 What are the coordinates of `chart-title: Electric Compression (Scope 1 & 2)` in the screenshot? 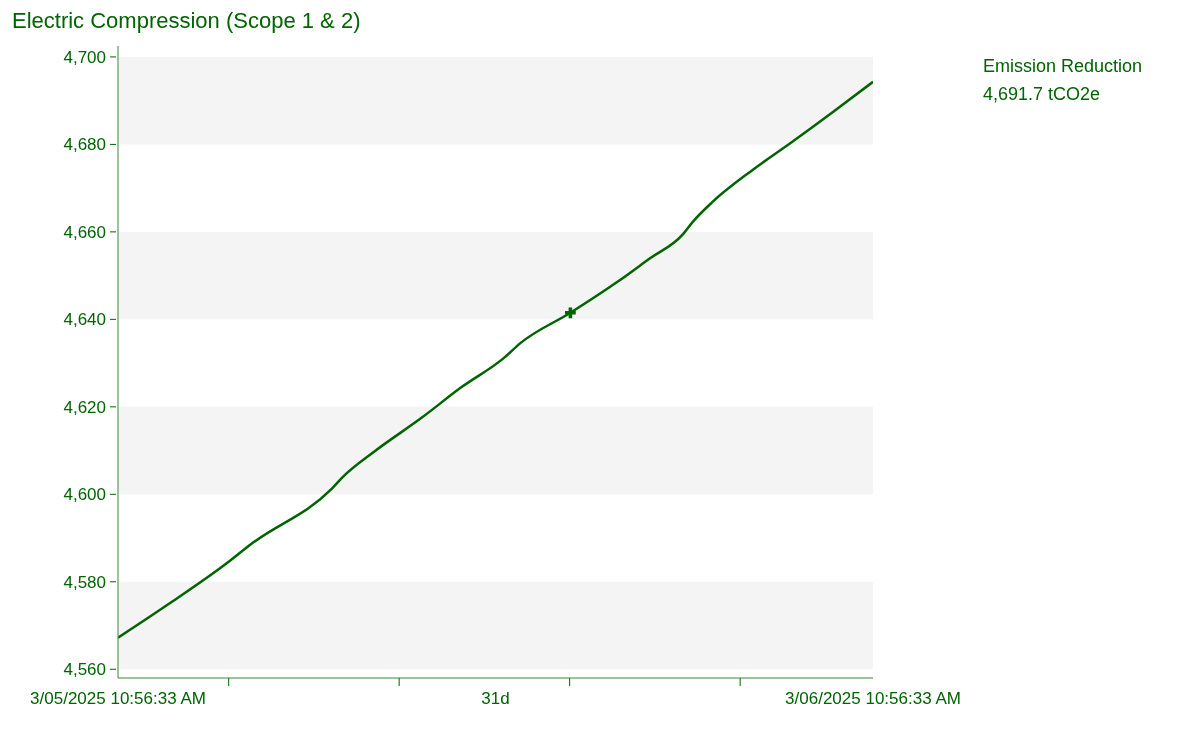 It's located at (186, 21).